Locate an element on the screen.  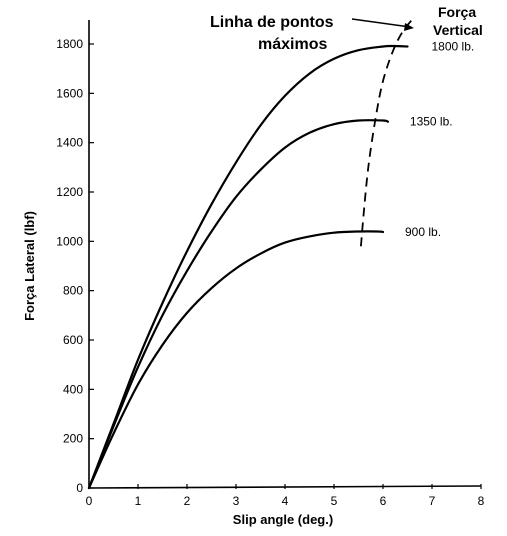
y-tick-label: 1600 is located at coordinates (69, 93).